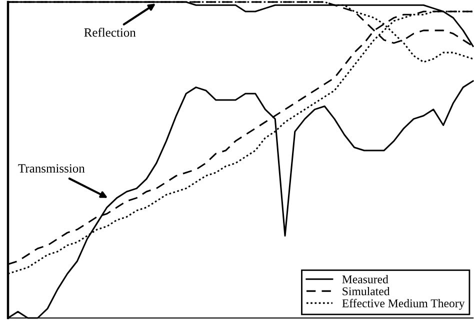 This screenshot has width=474, height=328. What do you see at coordinates (110, 32) in the screenshot?
I see `annotation: Reflection` at bounding box center [110, 32].